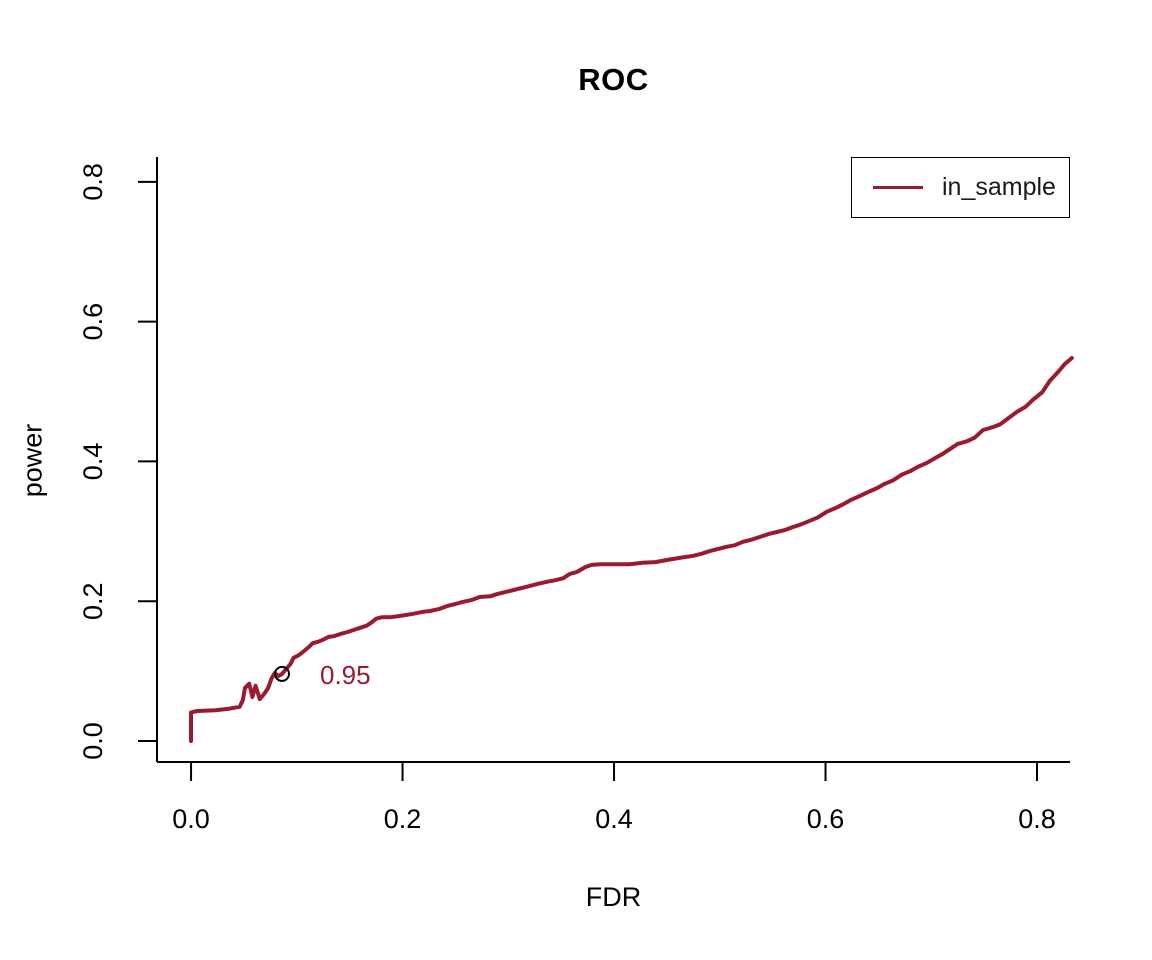 Image resolution: width=1152 pixels, height=960 pixels. I want to click on x-tick-label: 0.0, so click(191, 819).